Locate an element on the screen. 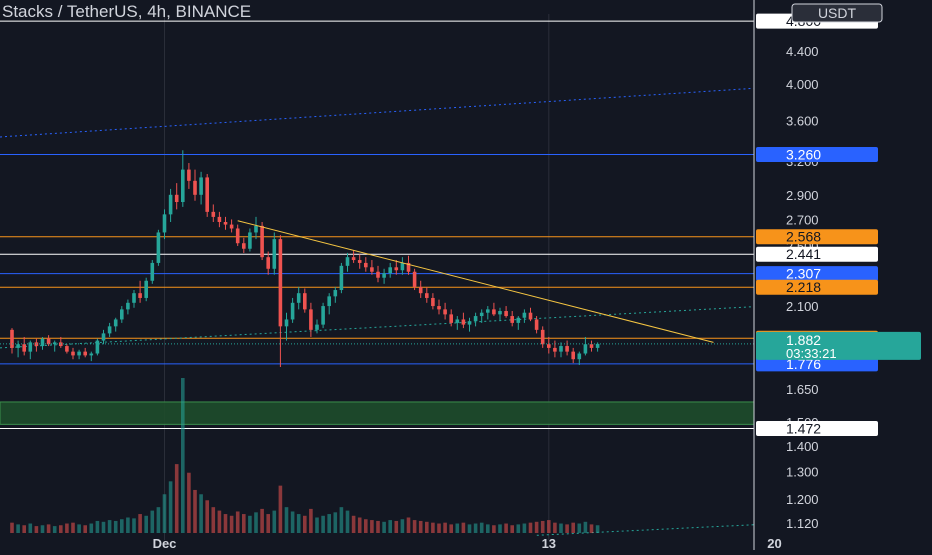 The width and height of the screenshot is (932, 555). level-label-3.260-bg is located at coordinates (817, 154).